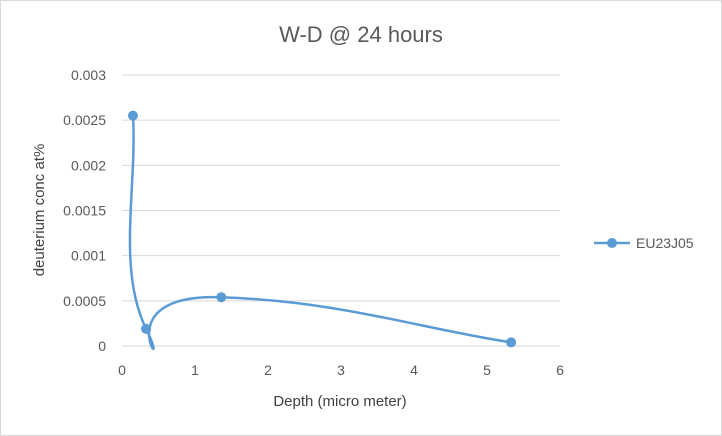 This screenshot has height=436, width=722. I want to click on x-tick-labels: 0 1 2 3 4 5 6, so click(341, 370).